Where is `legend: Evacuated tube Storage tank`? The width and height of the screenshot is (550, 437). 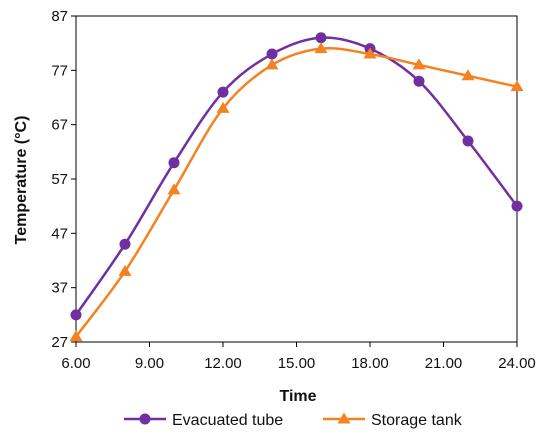
legend: Evacuated tube Storage tank is located at coordinates (293, 420).